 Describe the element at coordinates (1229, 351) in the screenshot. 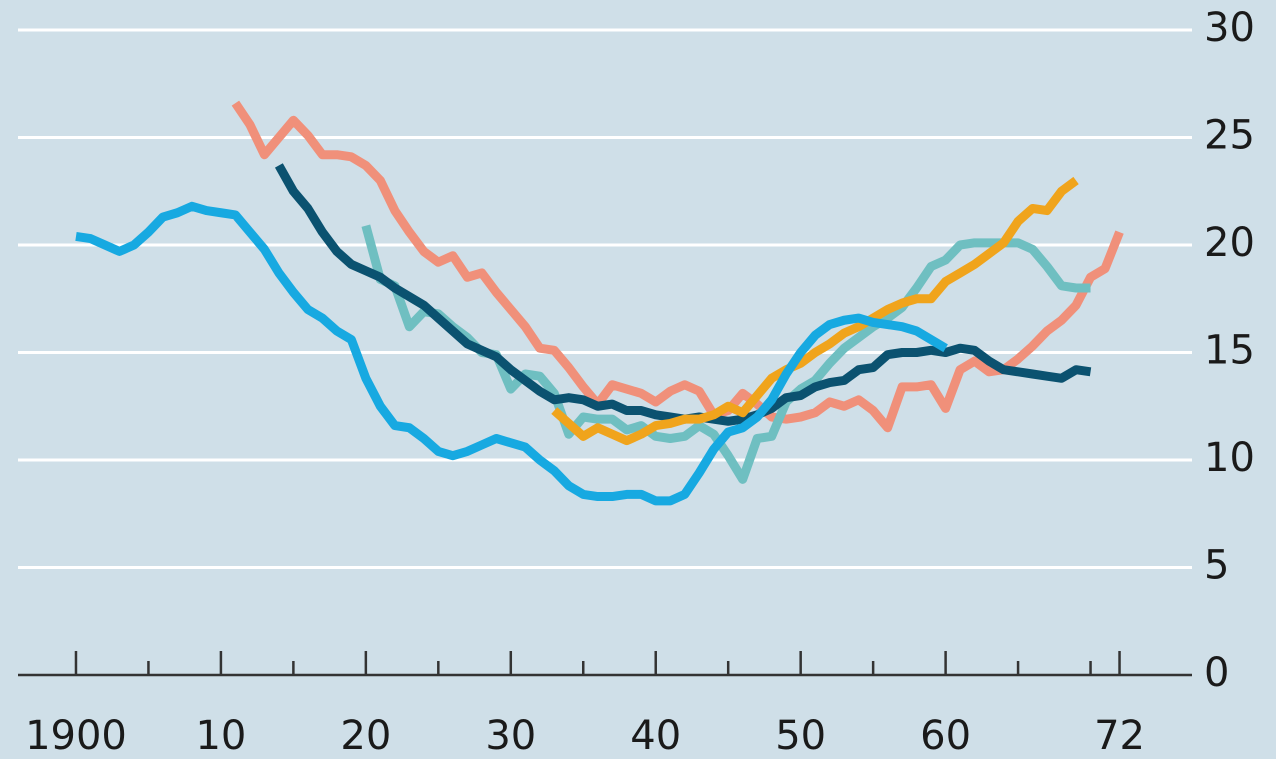

I see `y-tick-label: 15` at that location.